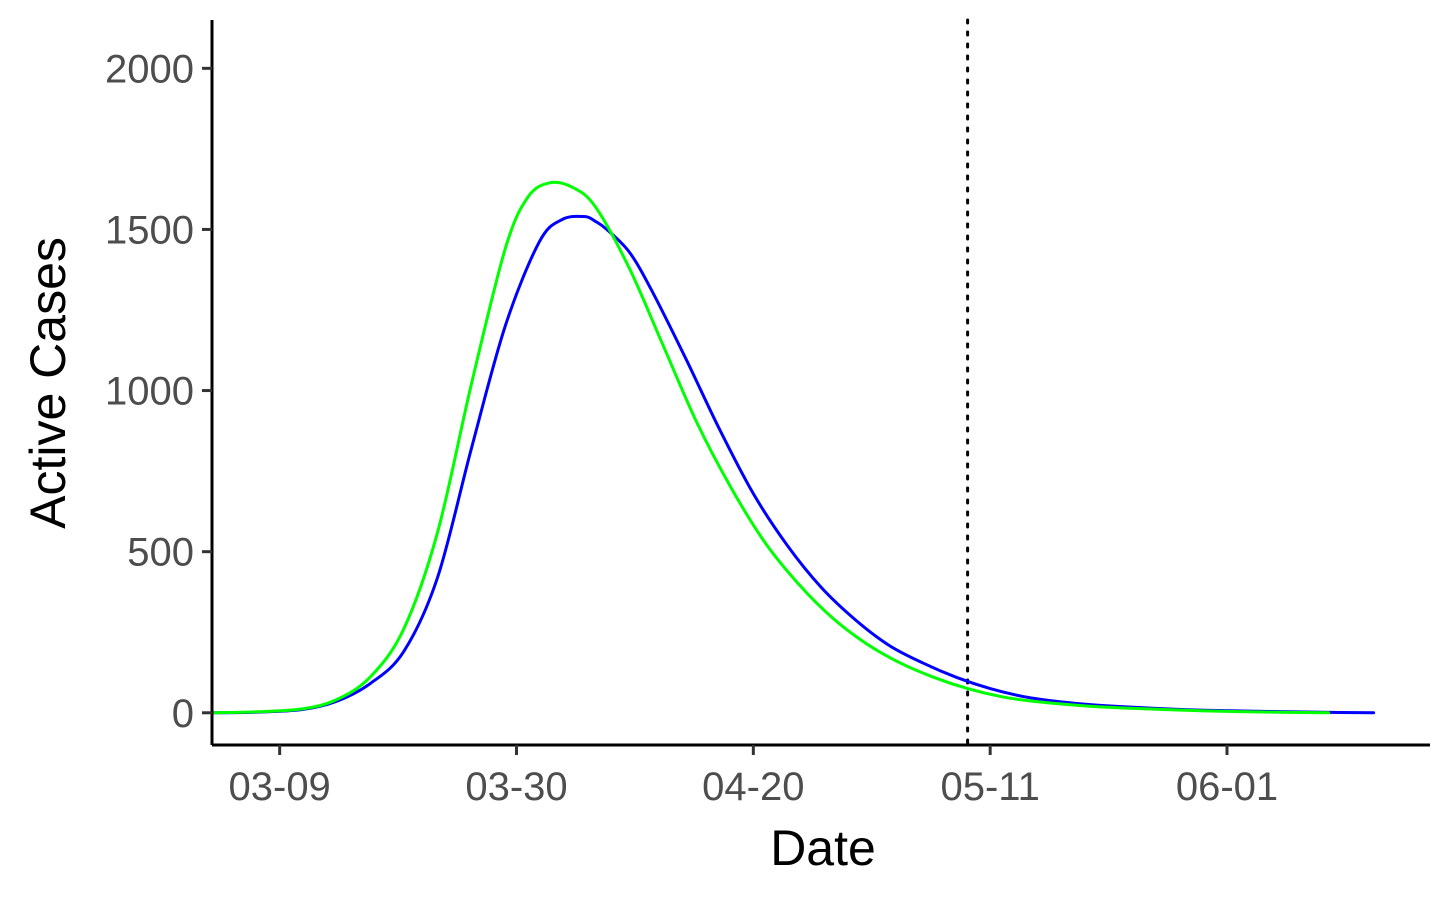 This screenshot has height=905, width=1456. Describe the element at coordinates (989, 787) in the screenshot. I see `x-tick-label: 05-11` at that location.